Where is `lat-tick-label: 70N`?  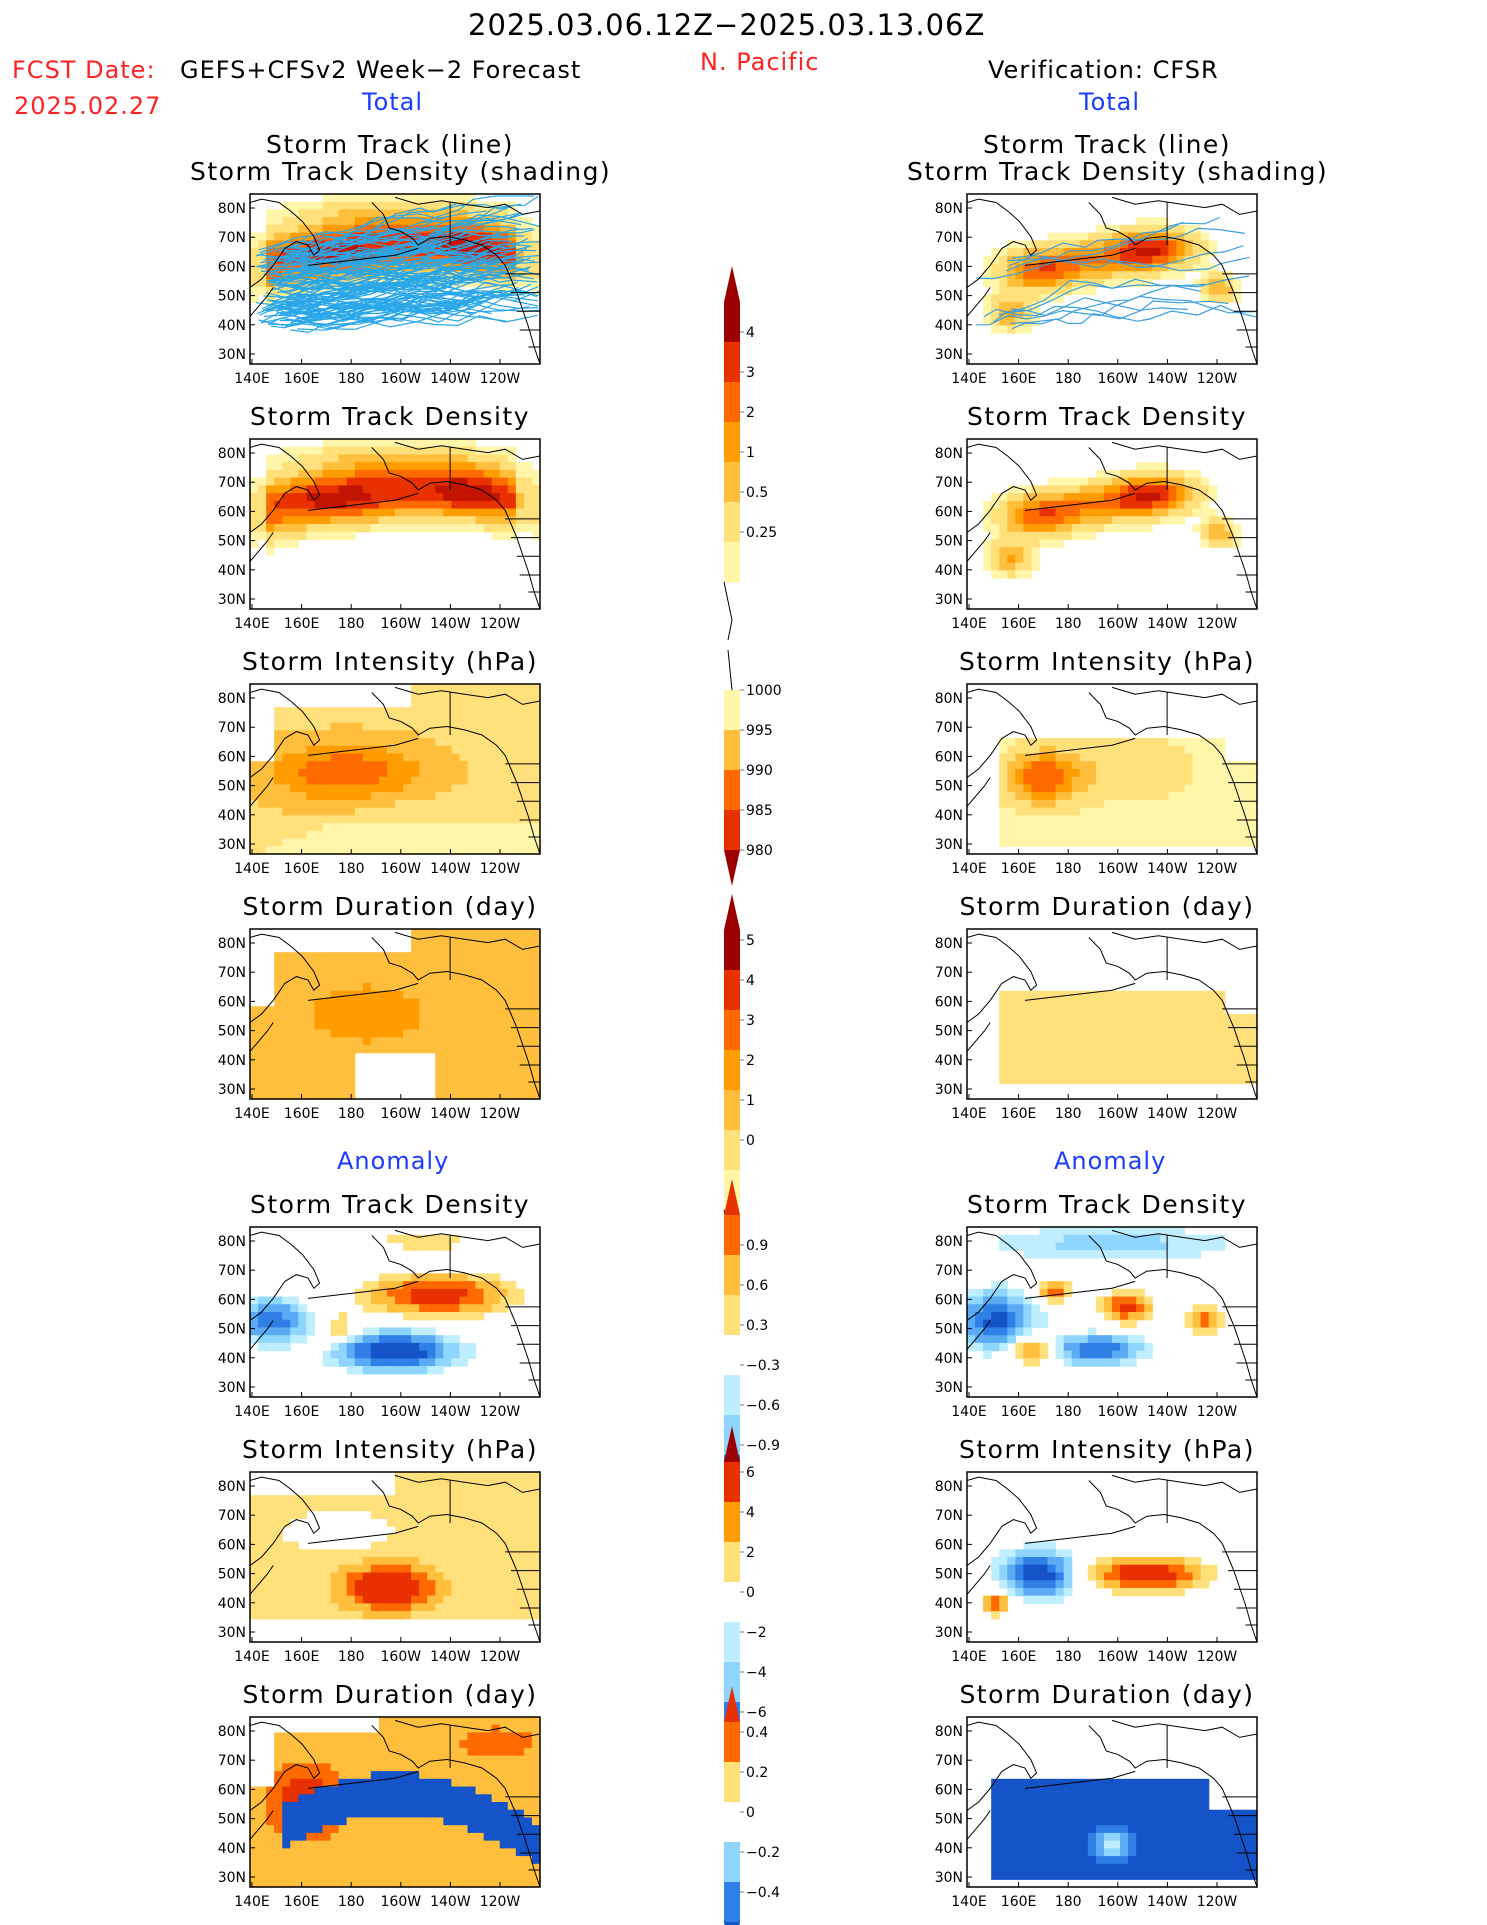 lat-tick-label: 70N is located at coordinates (232, 1516).